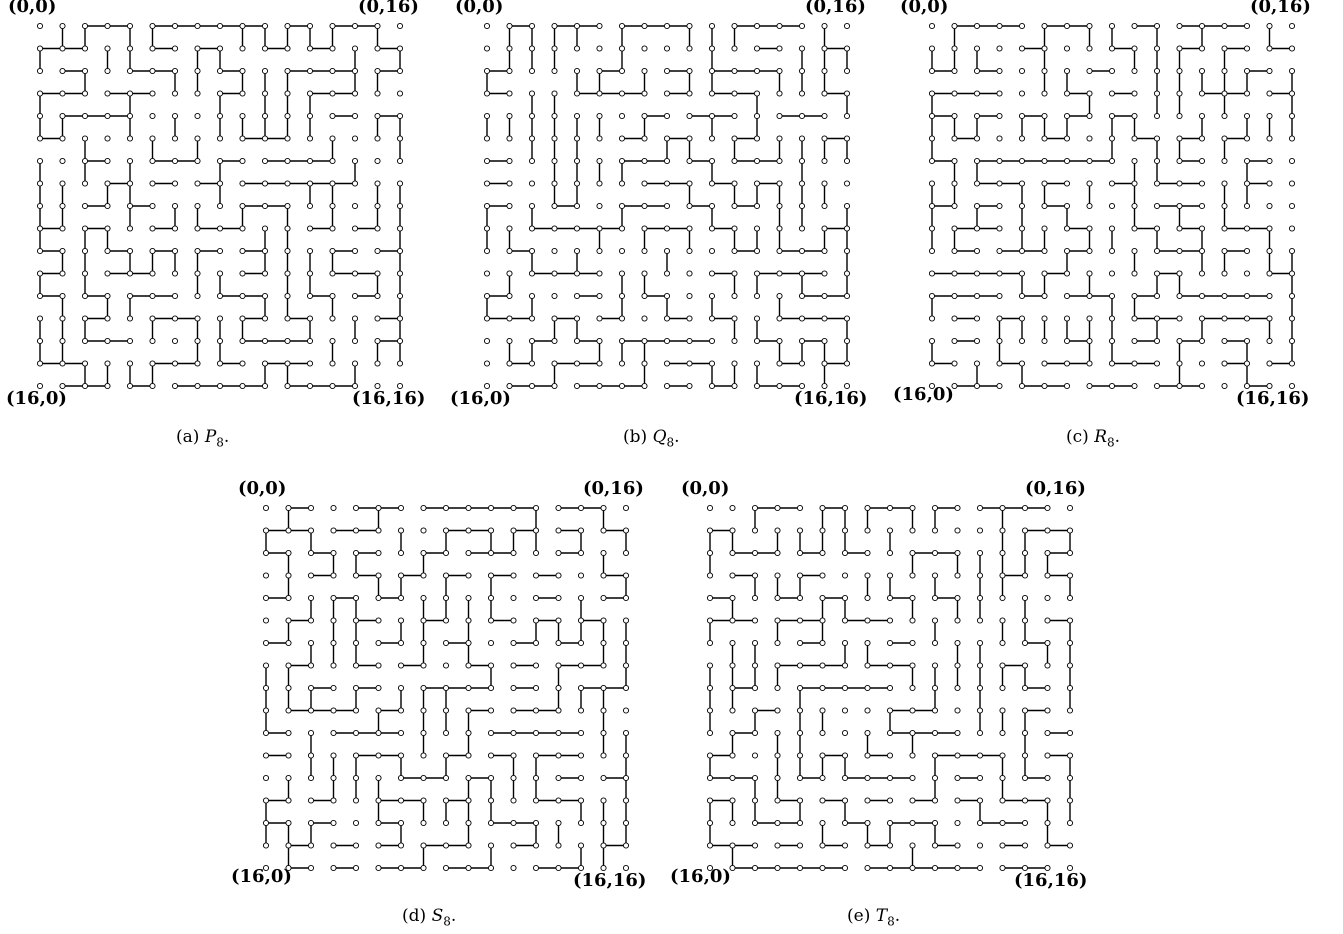  Describe the element at coordinates (389, 398) in the screenshot. I see `corner-label-bottom-right: (16,16)` at that location.